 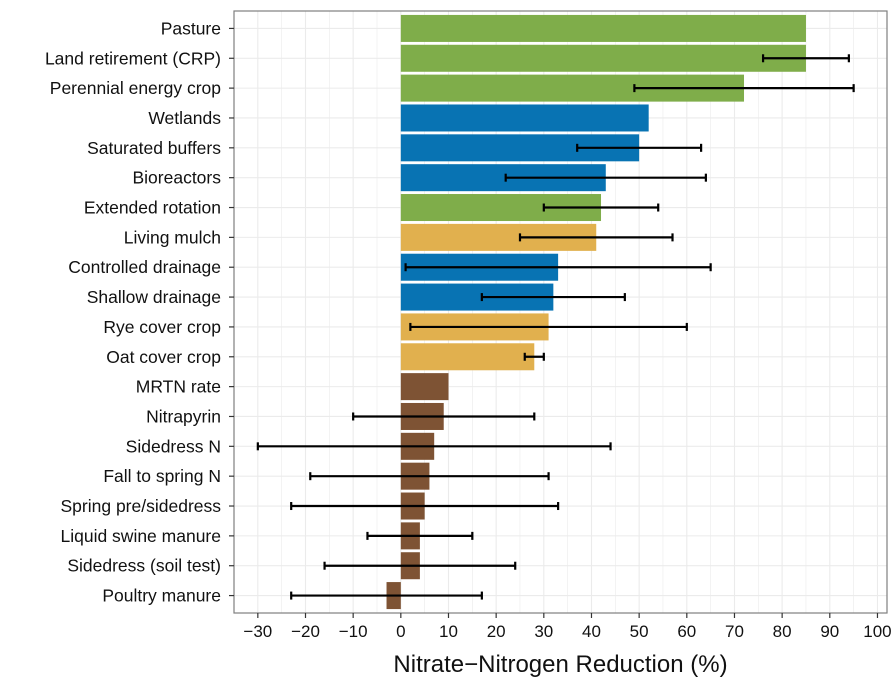 What do you see at coordinates (400, 631) in the screenshot?
I see `x-tick-label: 0` at bounding box center [400, 631].